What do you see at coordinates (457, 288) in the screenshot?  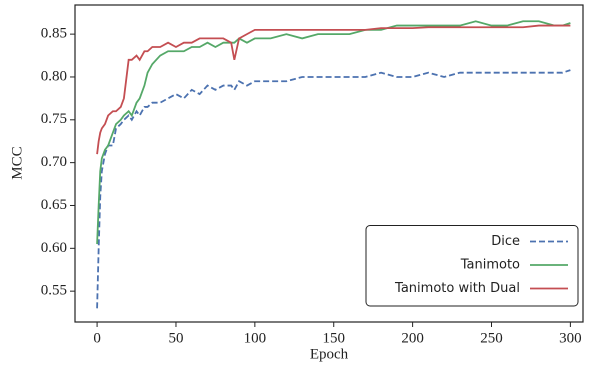 I see `legend-label: Tanimoto with Dual` at bounding box center [457, 288].